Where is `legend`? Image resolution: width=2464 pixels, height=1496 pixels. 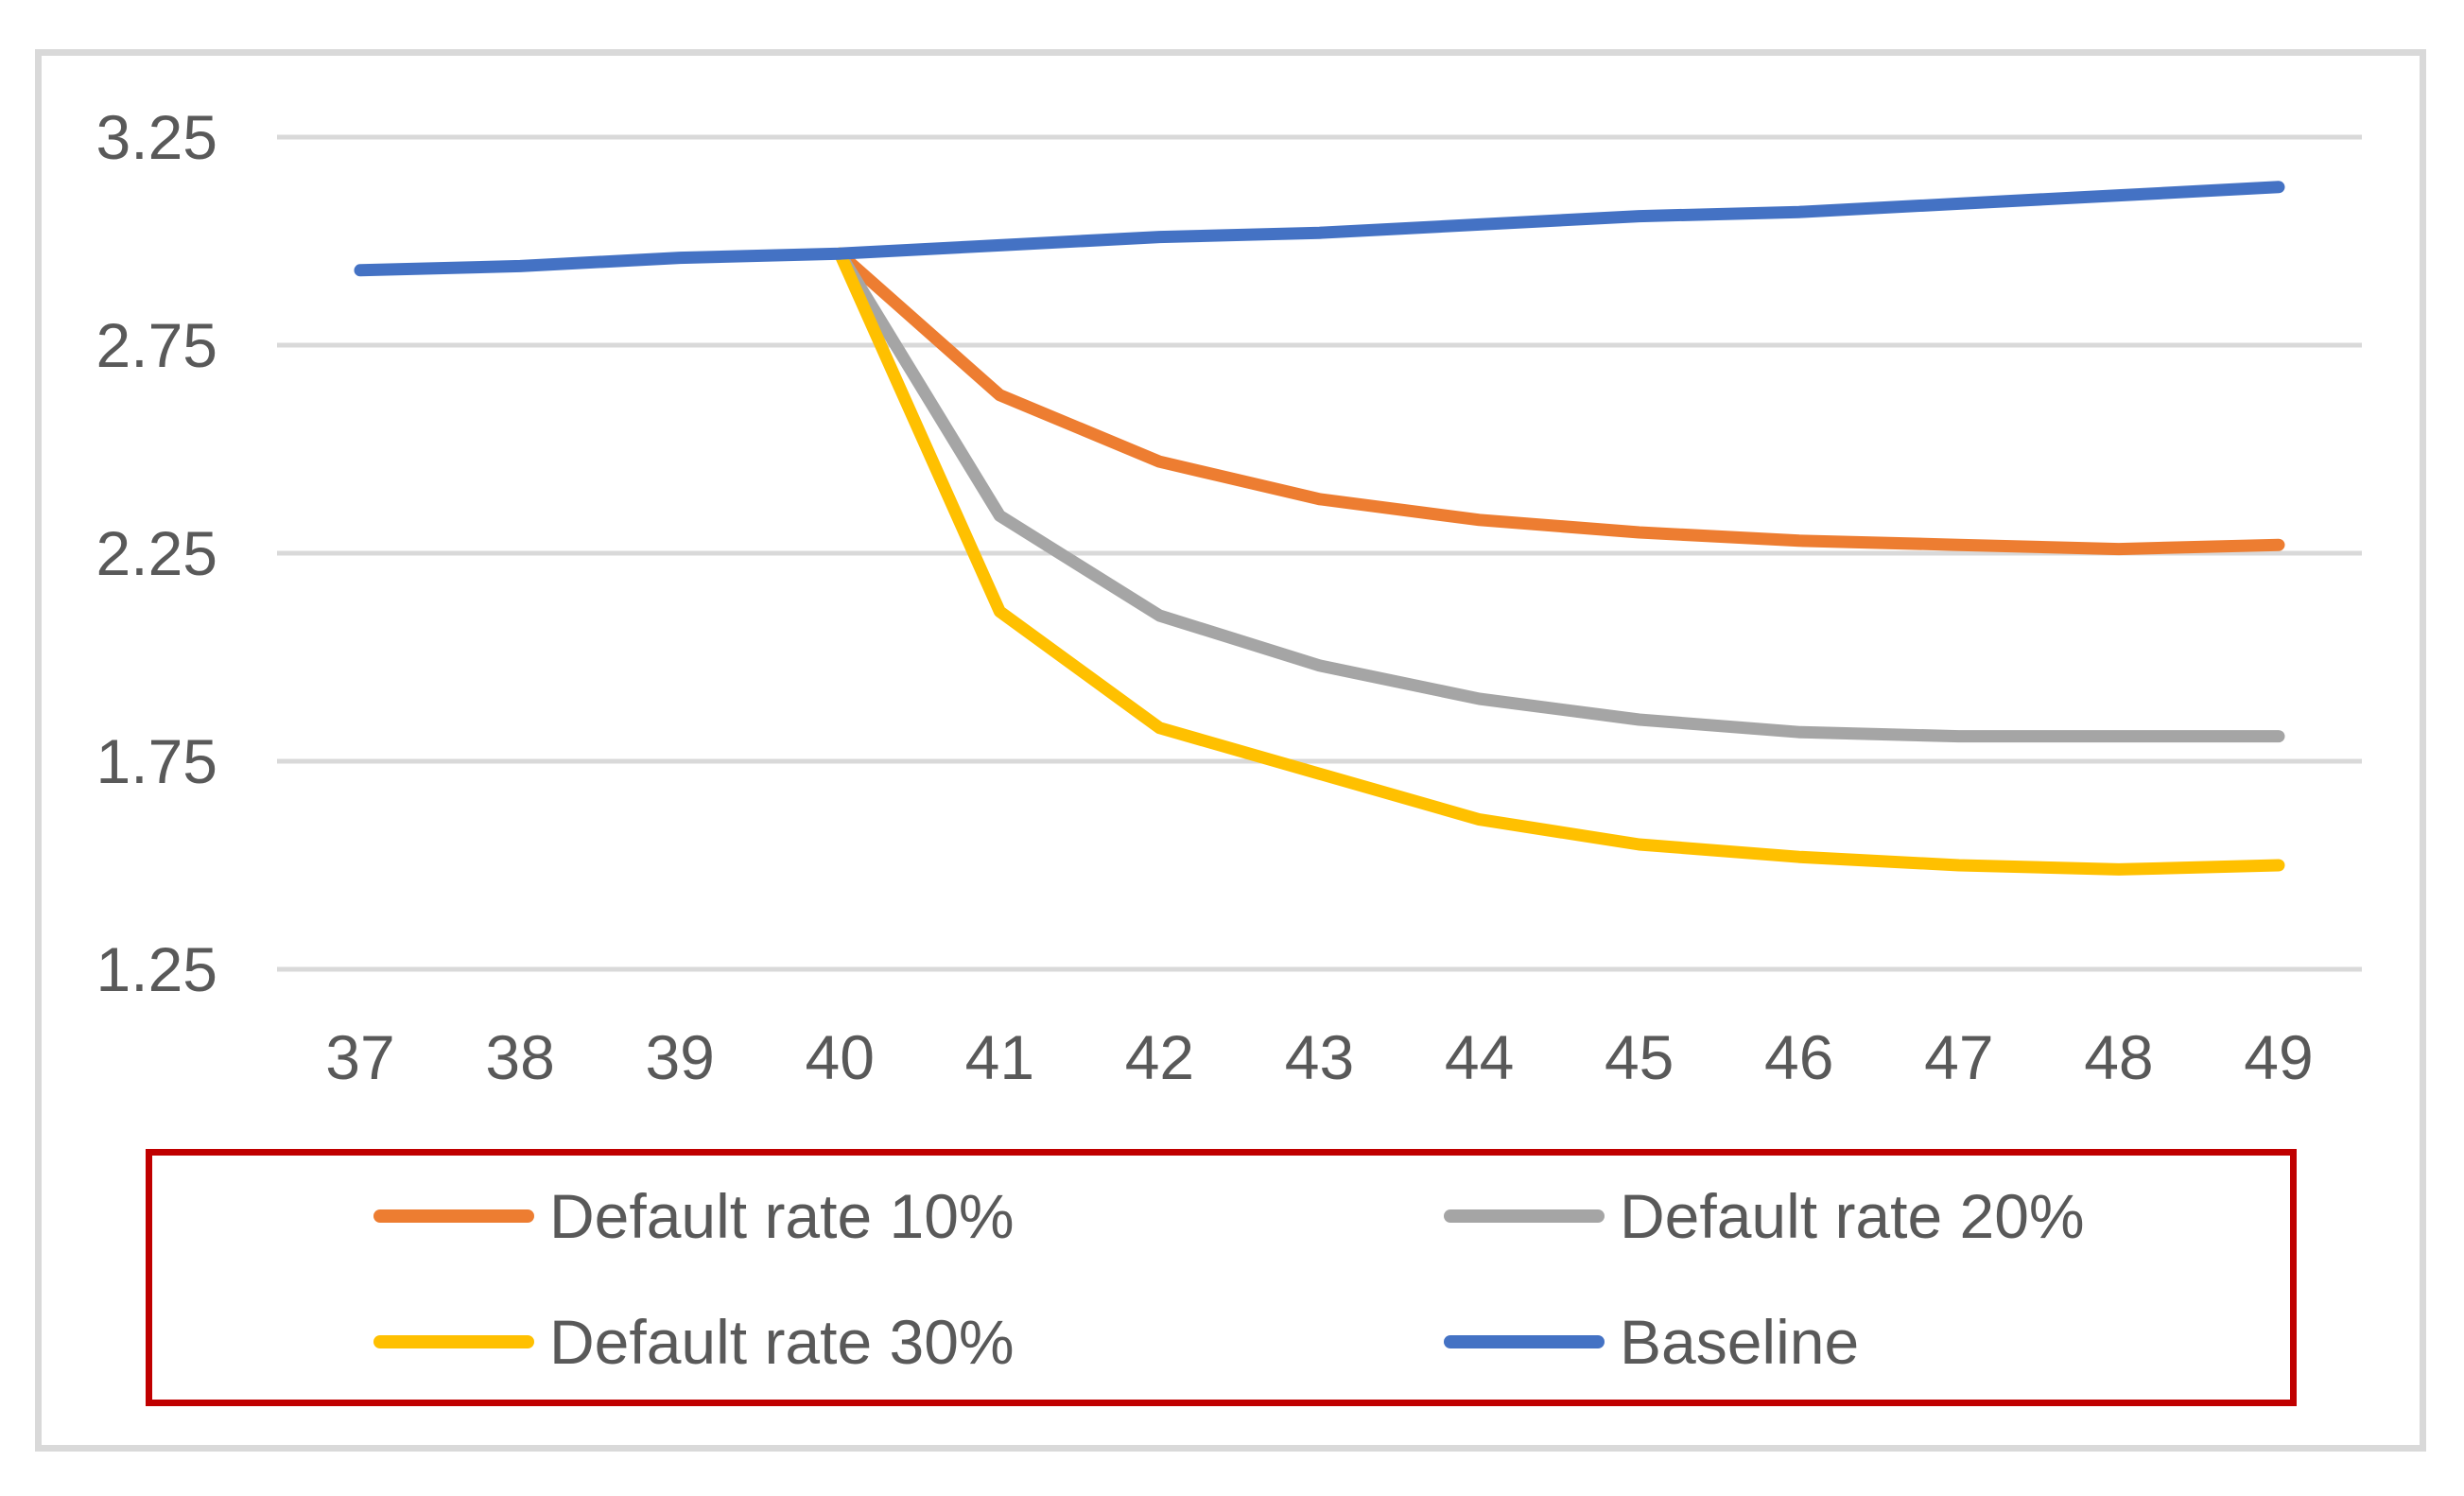 legend is located at coordinates (1221, 1277).